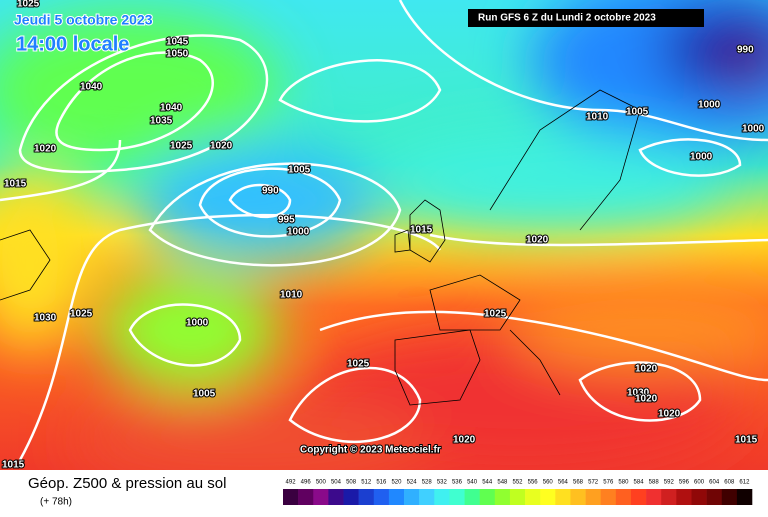 The height and width of the screenshot is (517, 768). Describe the element at coordinates (291, 483) in the screenshot. I see `scale-label: 492` at that location.